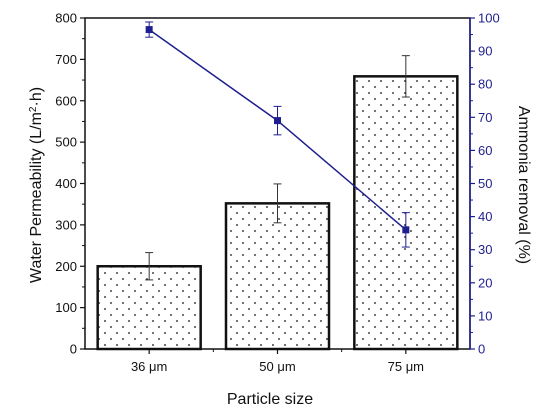 This screenshot has width=550, height=418. I want to click on right-tick-label: 10, so click(485, 315).